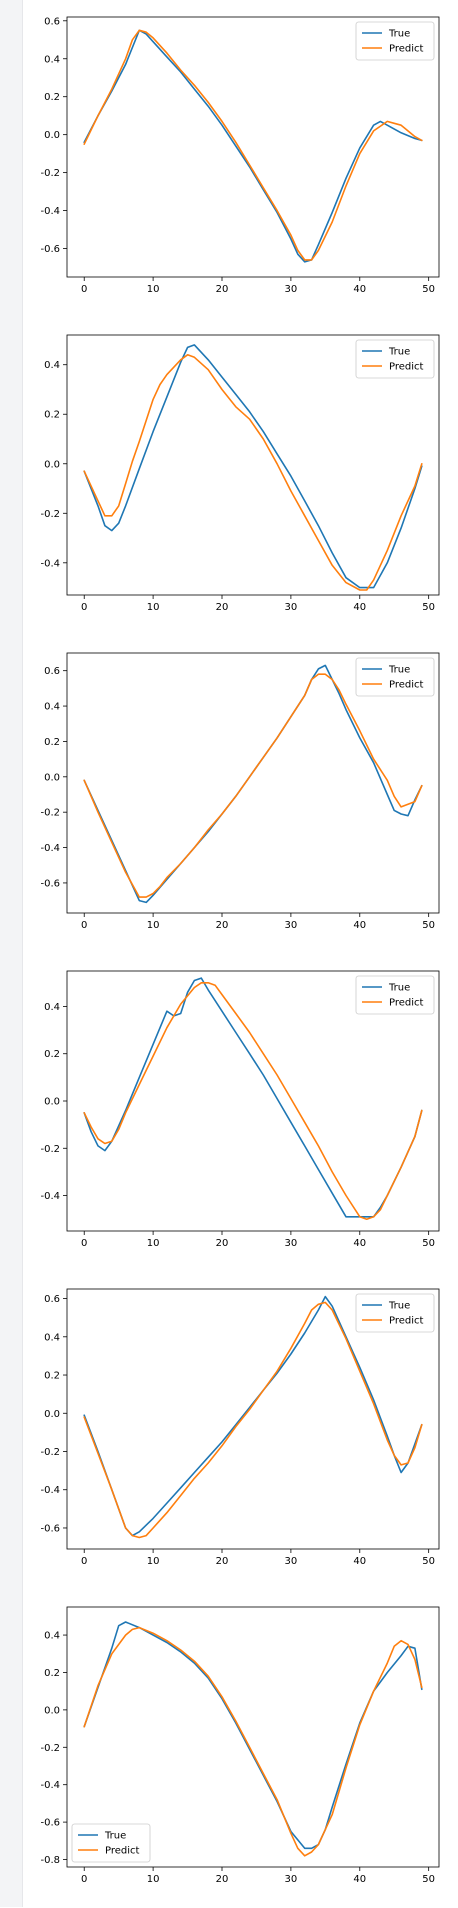  Describe the element at coordinates (11, 953) in the screenshot. I see `left-gutter` at that location.